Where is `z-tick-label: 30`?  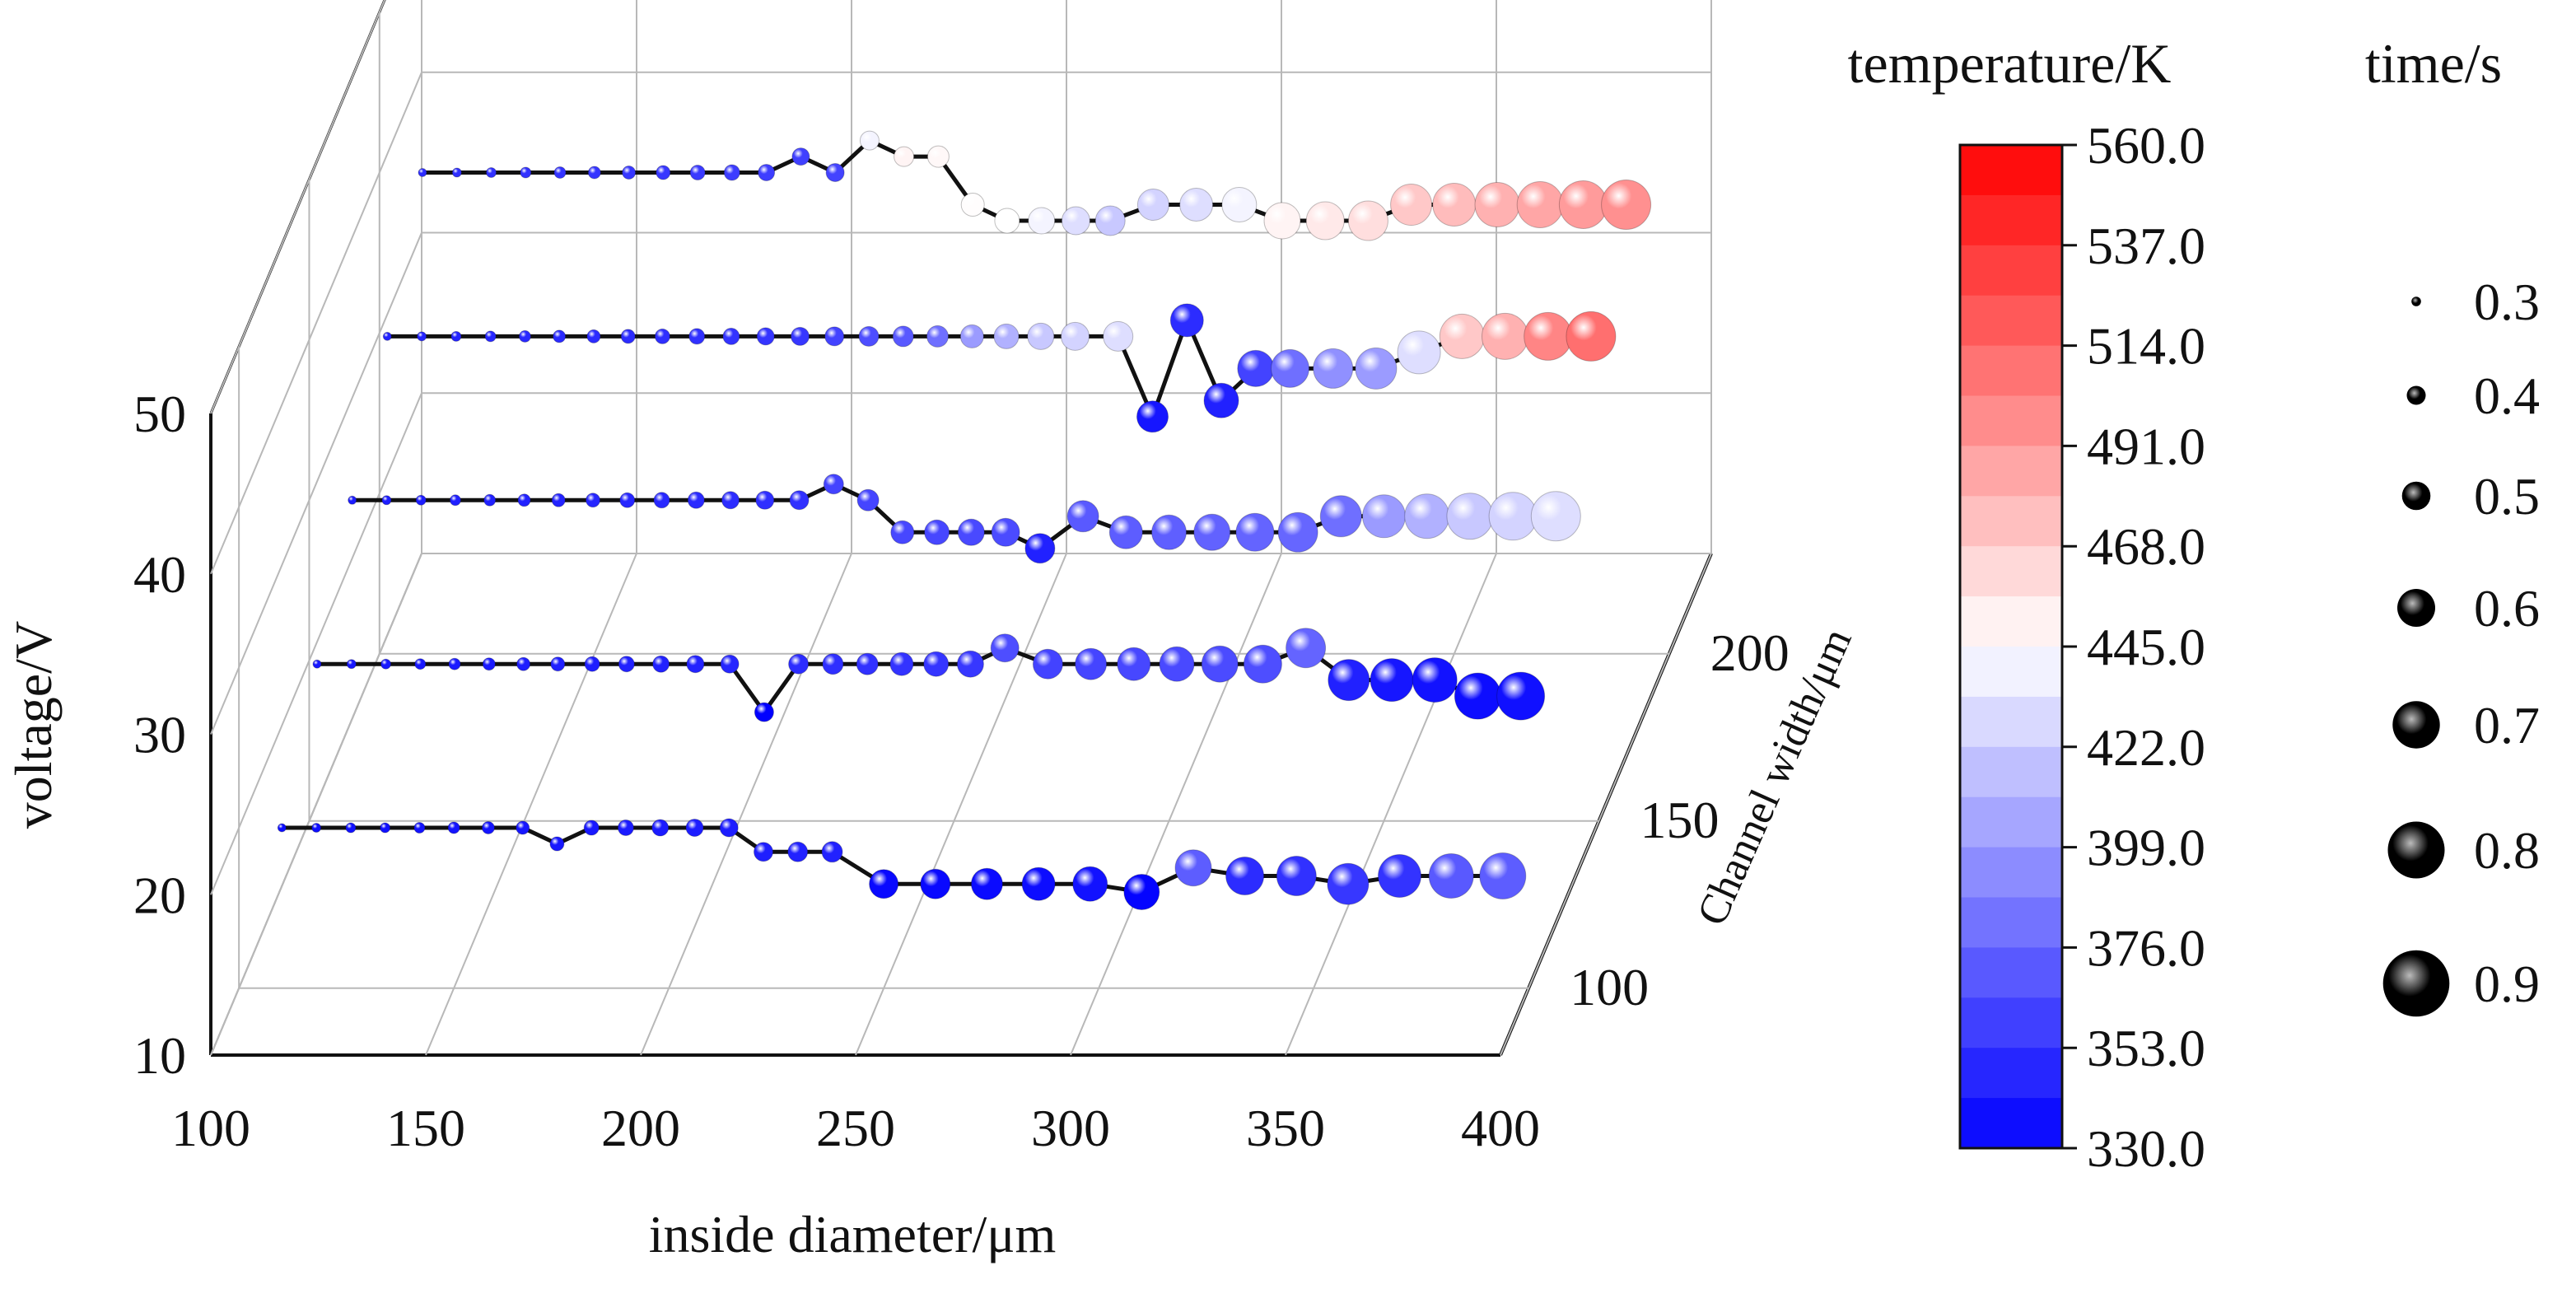
z-tick-label: 30 is located at coordinates (159, 735).